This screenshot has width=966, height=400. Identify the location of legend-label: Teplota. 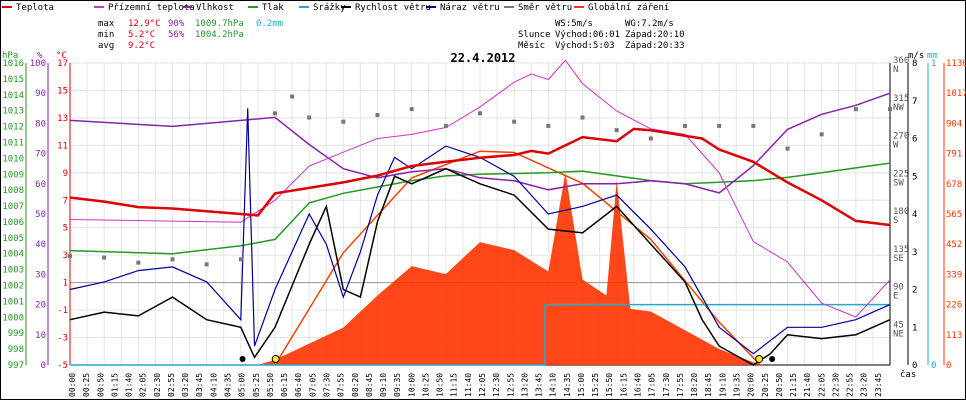
(35, 8).